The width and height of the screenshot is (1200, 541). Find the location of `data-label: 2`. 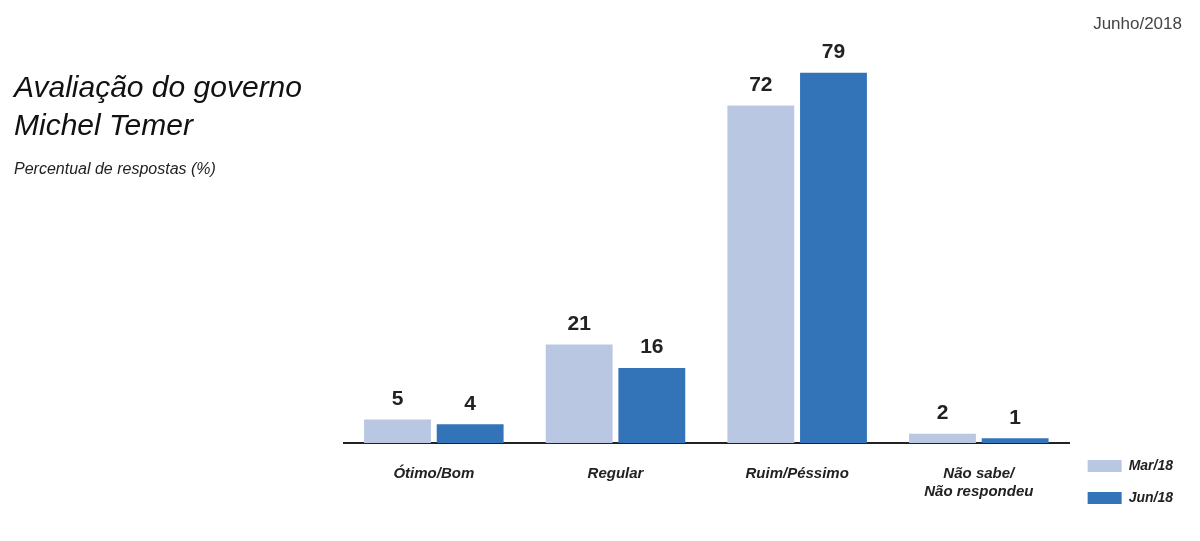

data-label: 2 is located at coordinates (942, 411).